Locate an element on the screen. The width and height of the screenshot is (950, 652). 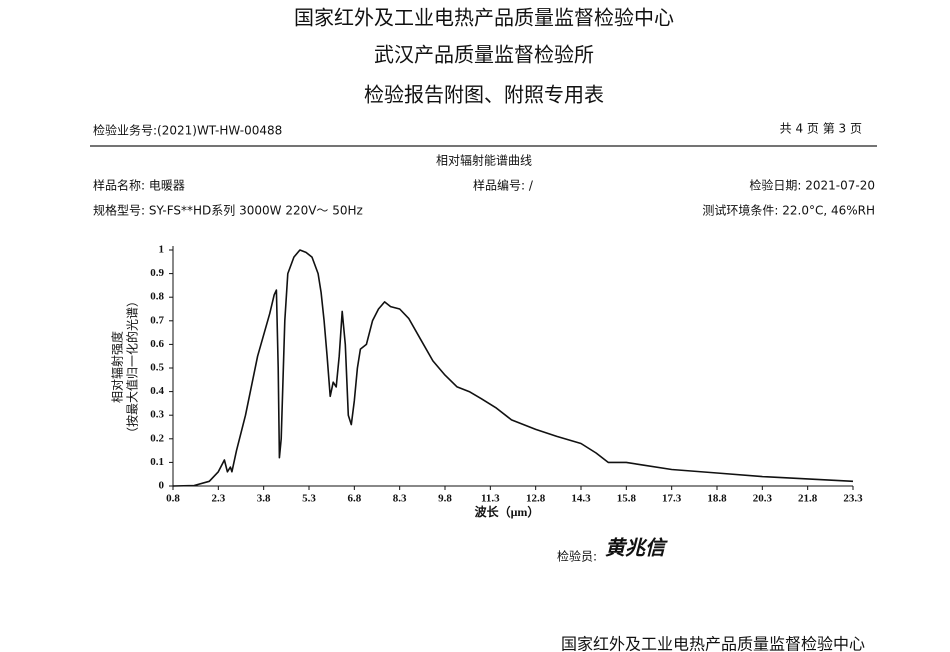
x-tick-label: 11.3 is located at coordinates (490, 499).